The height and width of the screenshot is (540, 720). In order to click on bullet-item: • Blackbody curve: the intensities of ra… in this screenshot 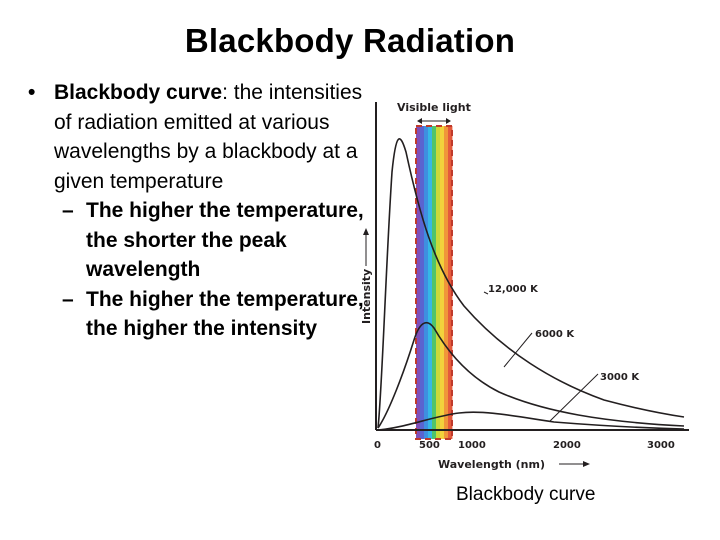, I will do `click(198, 137)`.